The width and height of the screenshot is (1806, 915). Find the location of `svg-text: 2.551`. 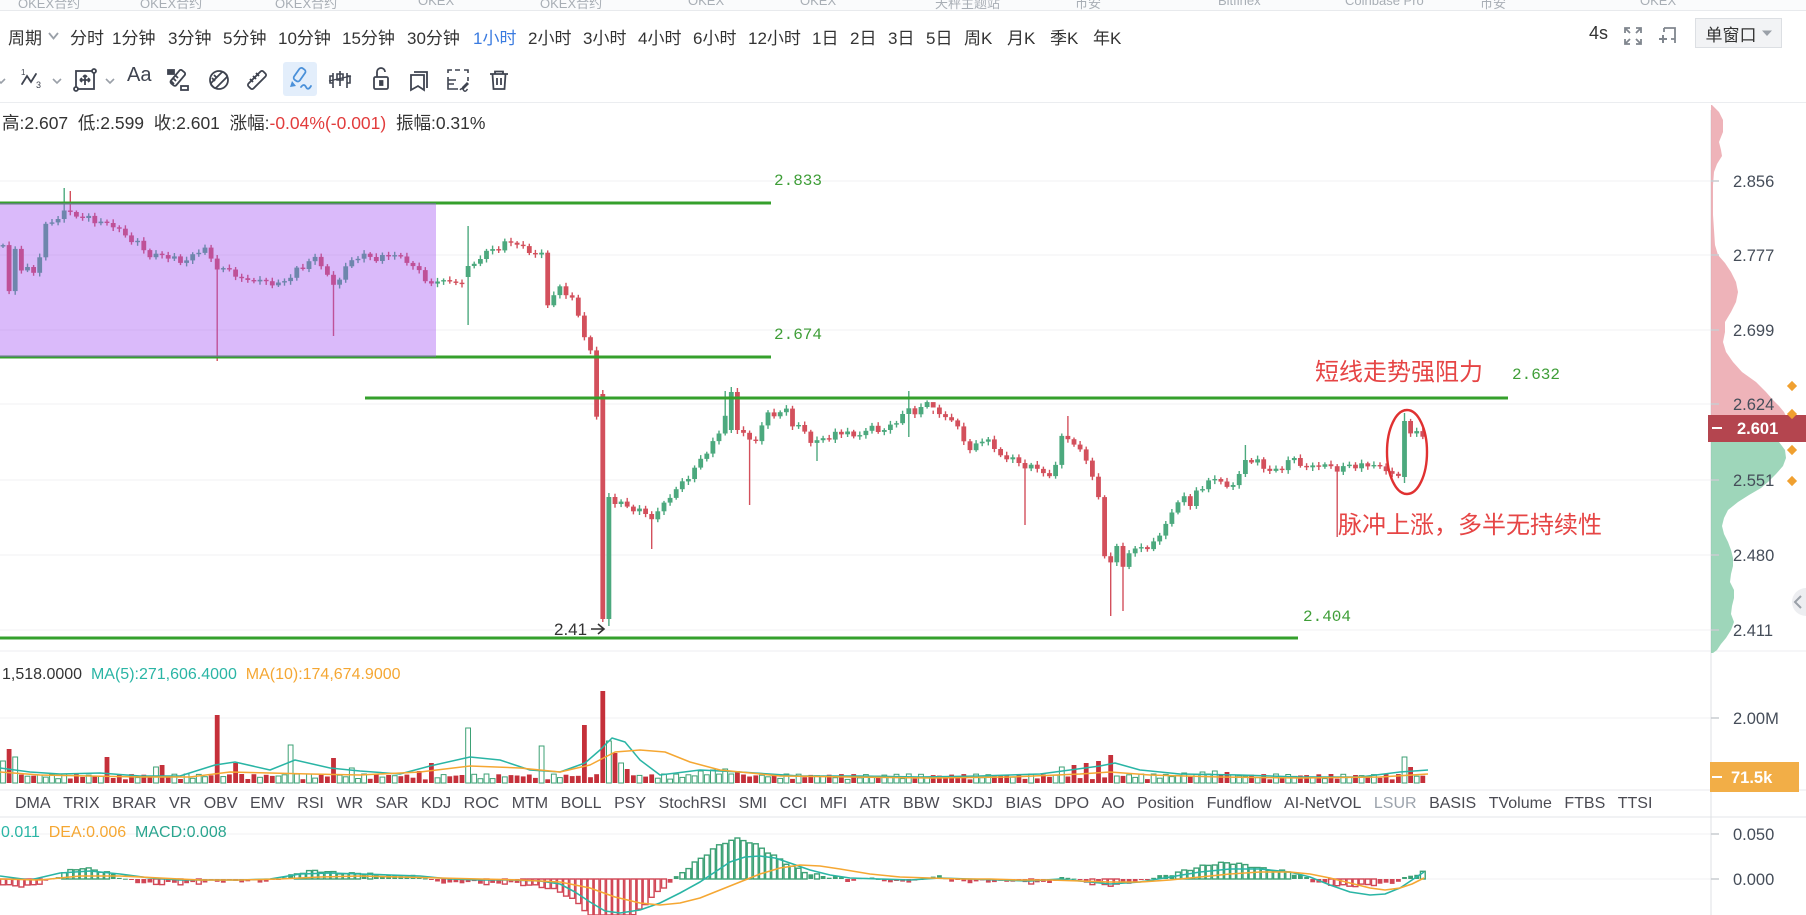

svg-text: 2.551 is located at coordinates (1753, 481).